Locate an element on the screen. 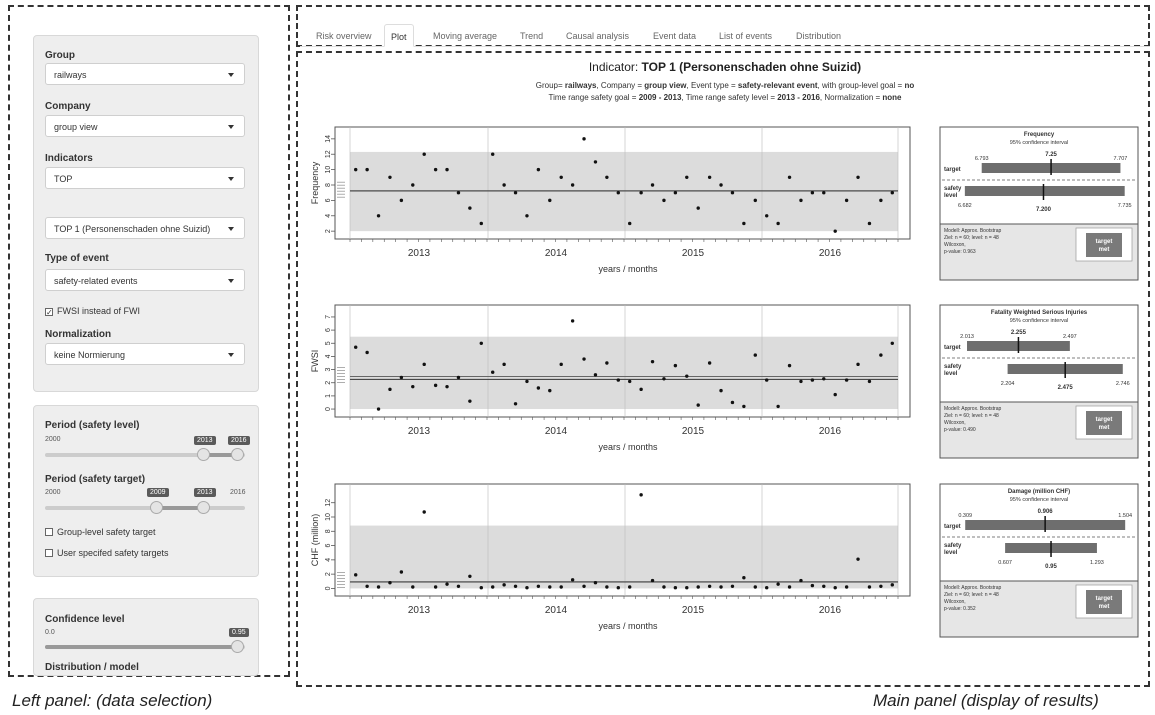 This screenshot has width=1155, height=715. tab-moving-average: Moving average is located at coordinates (465, 36).